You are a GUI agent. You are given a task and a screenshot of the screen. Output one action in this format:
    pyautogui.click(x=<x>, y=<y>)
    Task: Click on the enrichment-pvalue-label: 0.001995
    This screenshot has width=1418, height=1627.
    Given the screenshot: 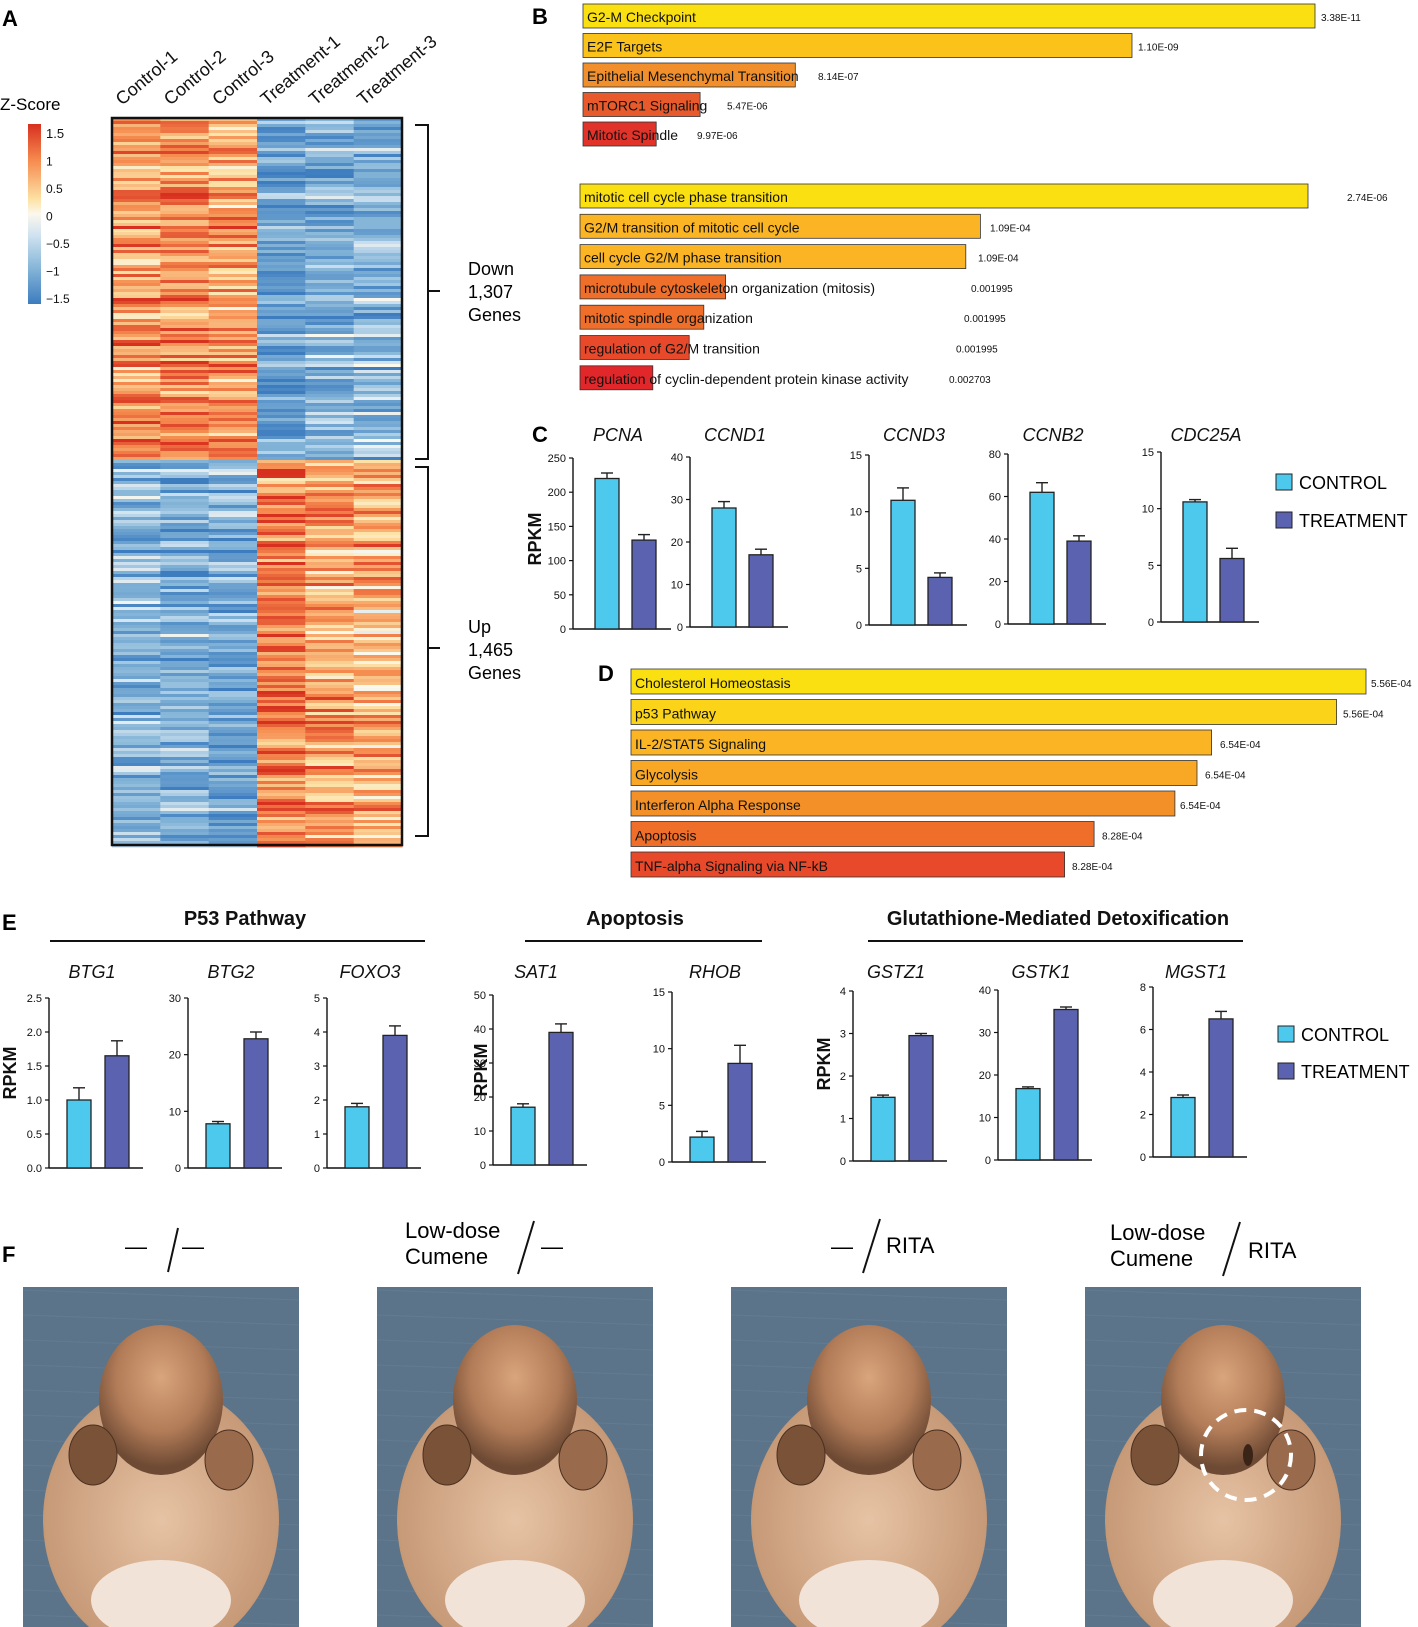 What is the action you would take?
    pyautogui.click(x=985, y=319)
    